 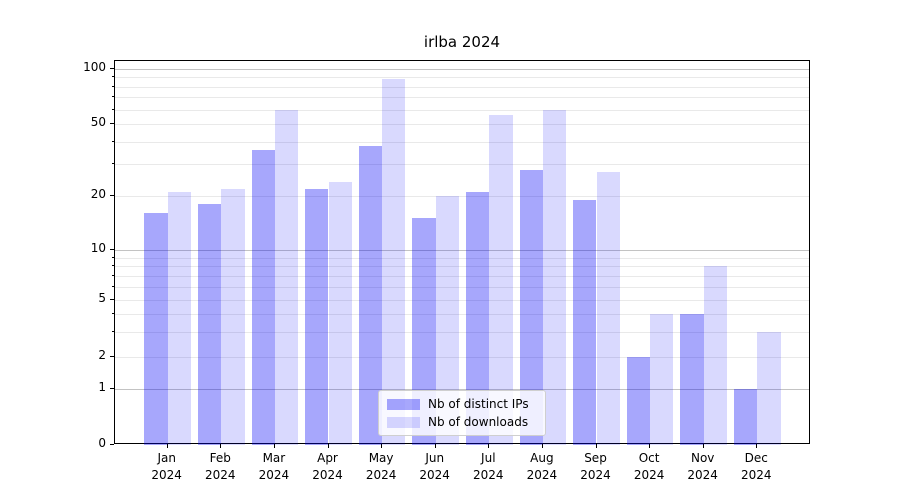 I want to click on x-axis-tick-sep, so click(x=596, y=446).